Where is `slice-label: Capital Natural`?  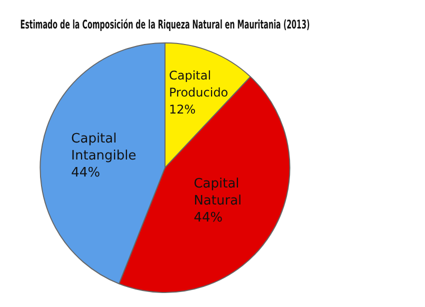
slice-label: Capital Natural is located at coordinates (218, 192).